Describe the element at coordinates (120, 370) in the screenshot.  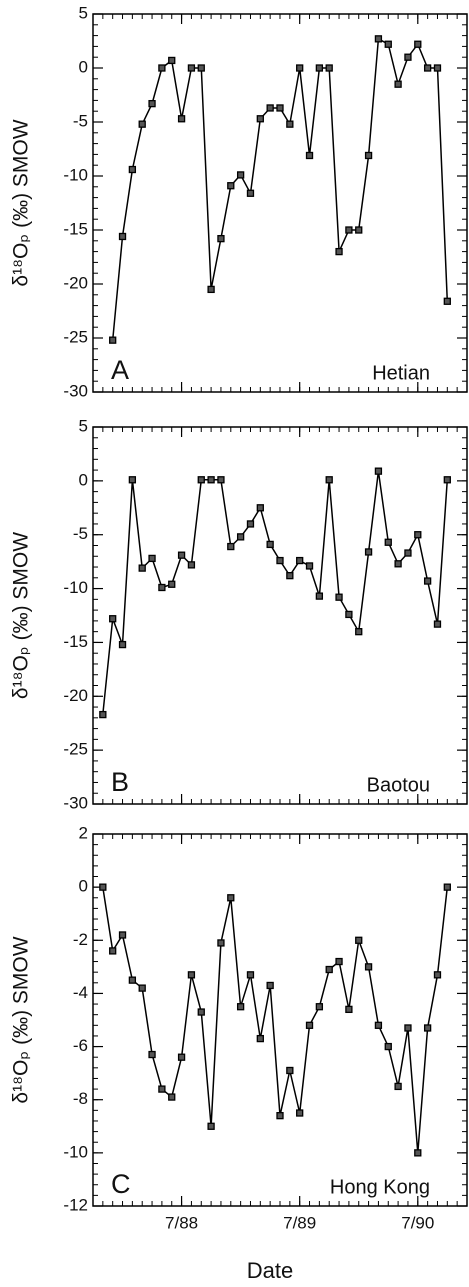
I see `panel-label: A` at that location.